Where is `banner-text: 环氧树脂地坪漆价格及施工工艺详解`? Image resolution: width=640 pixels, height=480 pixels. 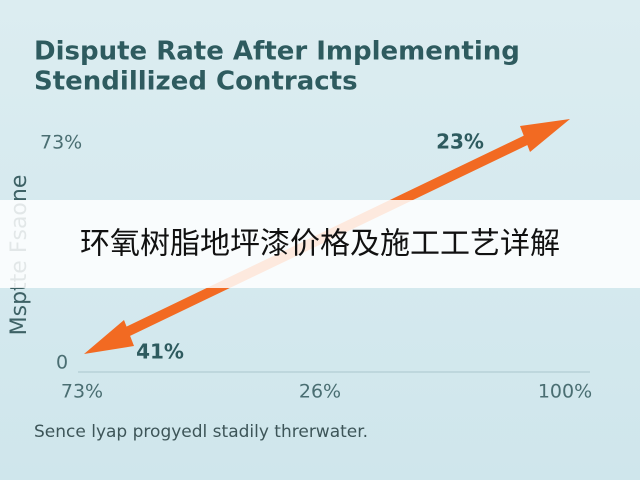 banner-text: 环氧树脂地坪漆价格及施工工艺详解 is located at coordinates (320, 244).